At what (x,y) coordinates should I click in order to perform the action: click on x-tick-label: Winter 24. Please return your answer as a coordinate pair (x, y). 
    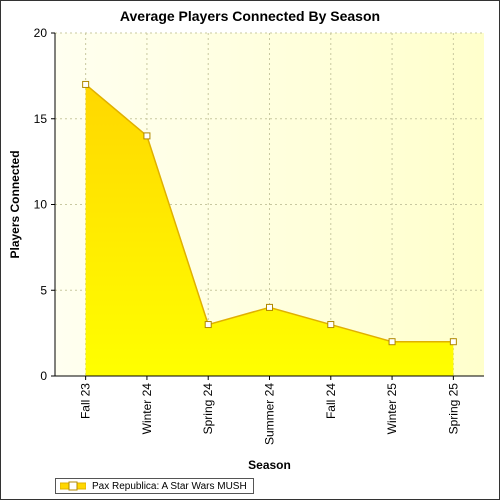
    Looking at the image, I should click on (147, 409).